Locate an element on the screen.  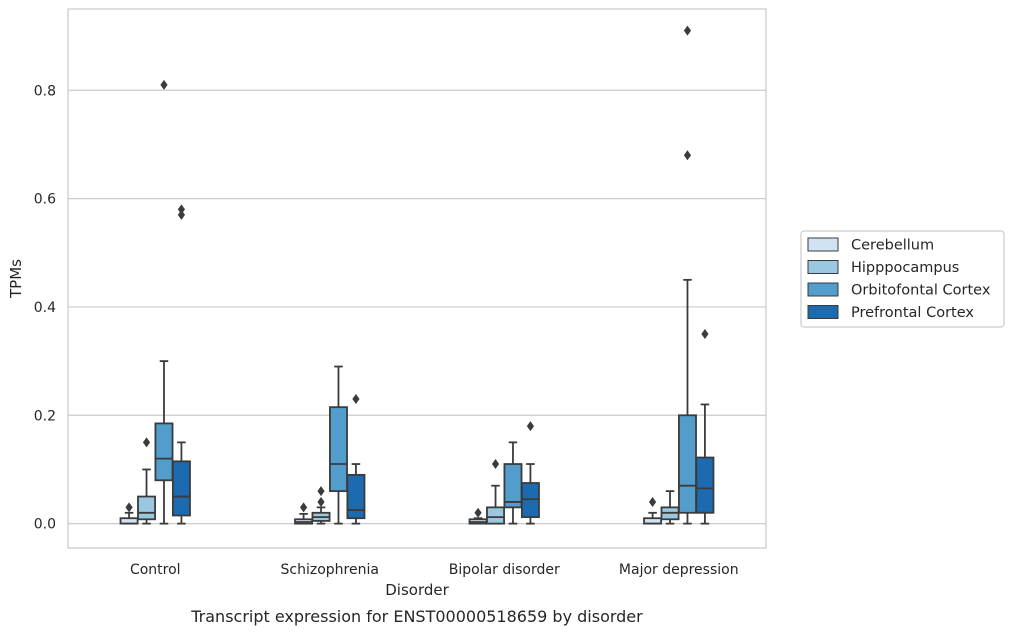
y-tick-label: 0.2 is located at coordinates (45, 416).